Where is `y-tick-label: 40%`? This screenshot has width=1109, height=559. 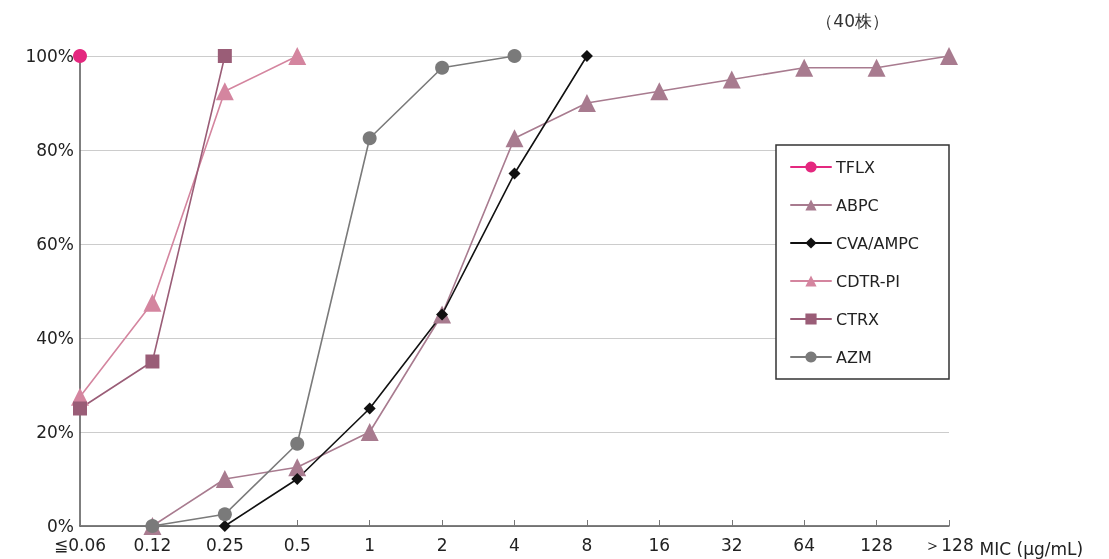
y-tick-label: 40% is located at coordinates (55, 338).